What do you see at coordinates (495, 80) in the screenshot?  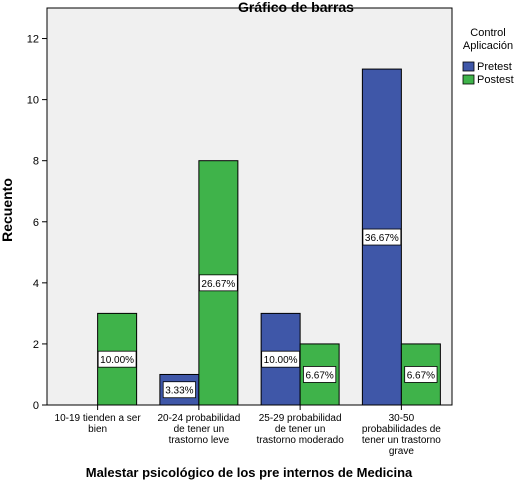 I see `legend-label: Postest` at bounding box center [495, 80].